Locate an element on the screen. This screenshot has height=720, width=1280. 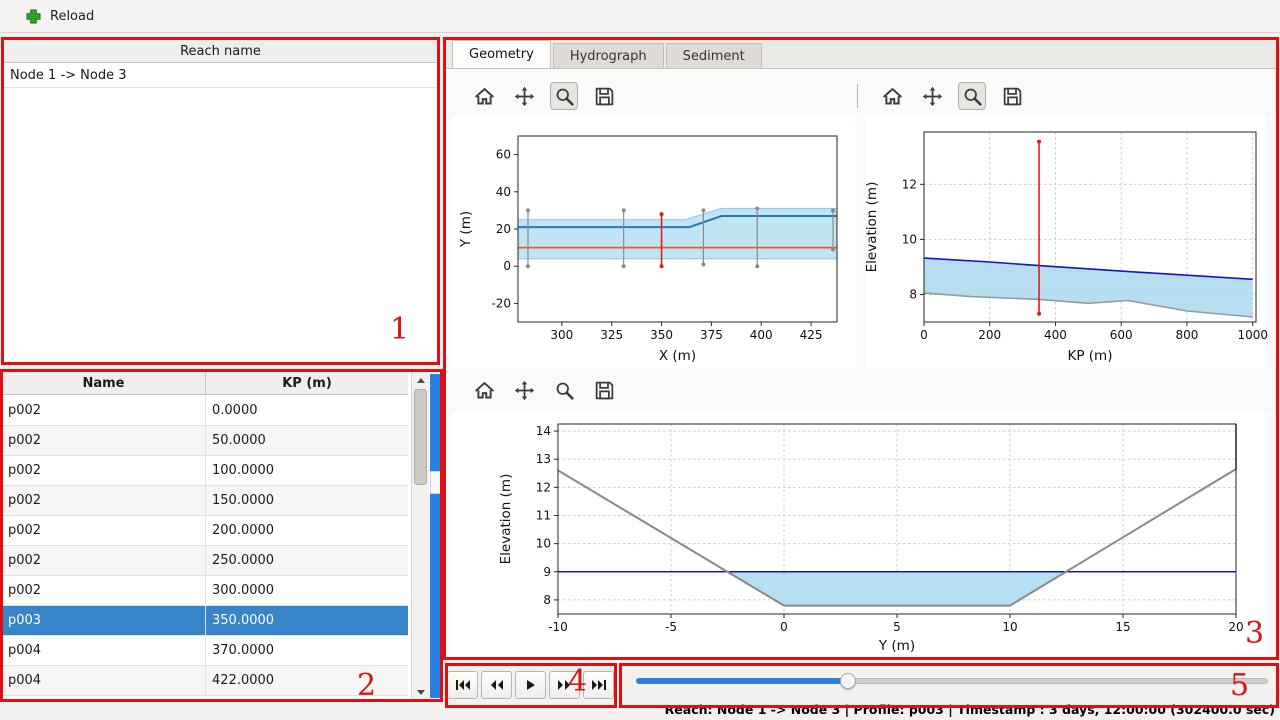
svg-text: 11 is located at coordinates (543, 515).